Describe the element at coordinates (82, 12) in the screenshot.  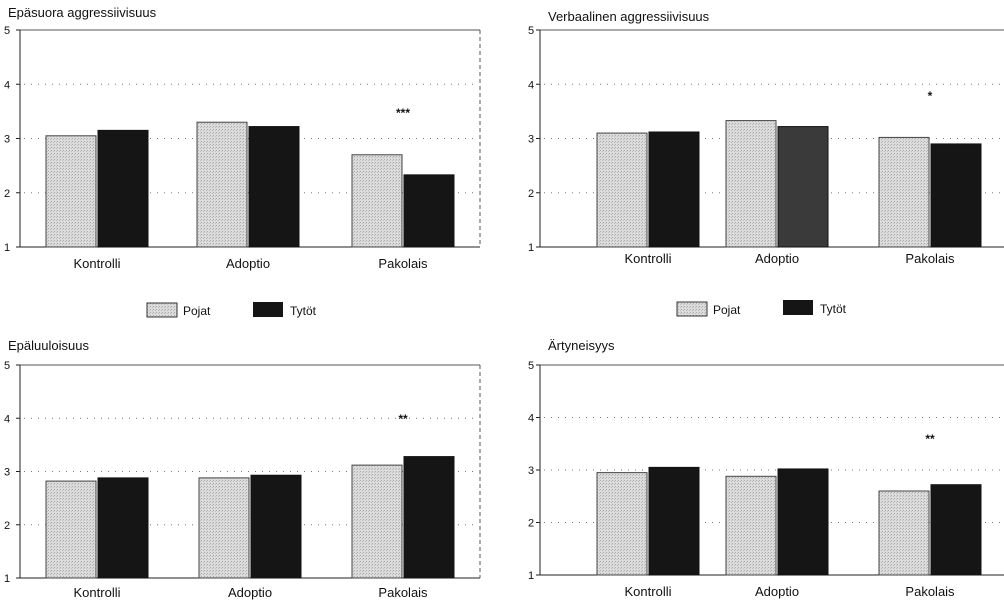
I see `panel-title: Epäsuora aggressiivisuus` at that location.